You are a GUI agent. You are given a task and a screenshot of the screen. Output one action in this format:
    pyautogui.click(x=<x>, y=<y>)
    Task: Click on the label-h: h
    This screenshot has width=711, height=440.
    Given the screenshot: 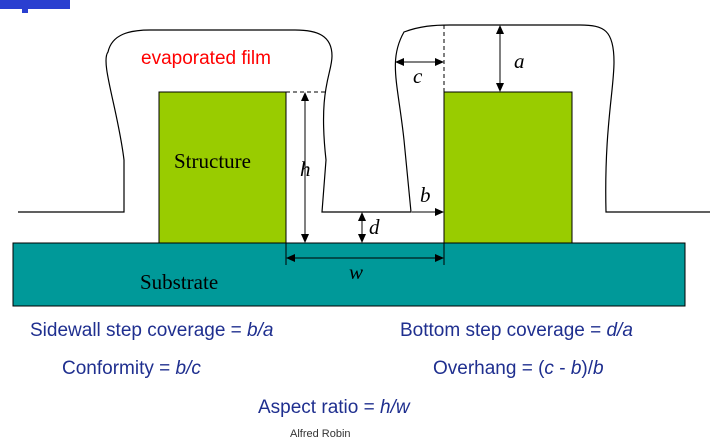 What is the action you would take?
    pyautogui.click(x=305, y=169)
    